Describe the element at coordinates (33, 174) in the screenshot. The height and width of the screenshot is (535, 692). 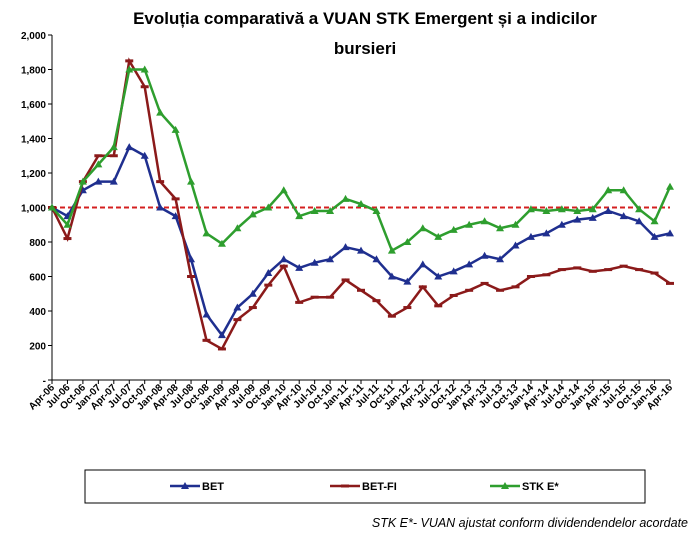
I see `y-tick-label: 1,200` at that location.